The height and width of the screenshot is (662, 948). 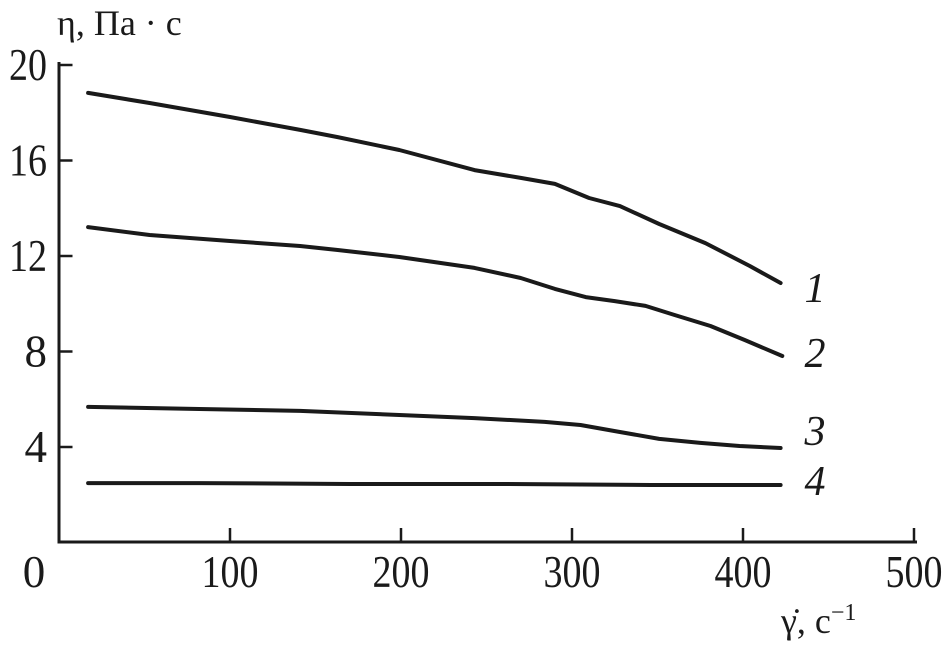 I want to click on y-tick-label: 20, so click(x=28, y=65).